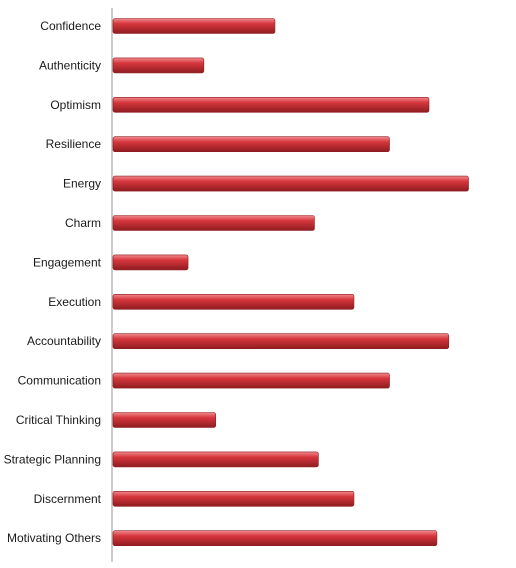 This screenshot has height=568, width=516. What do you see at coordinates (59, 381) in the screenshot?
I see `category-label-communication: Communication` at bounding box center [59, 381].